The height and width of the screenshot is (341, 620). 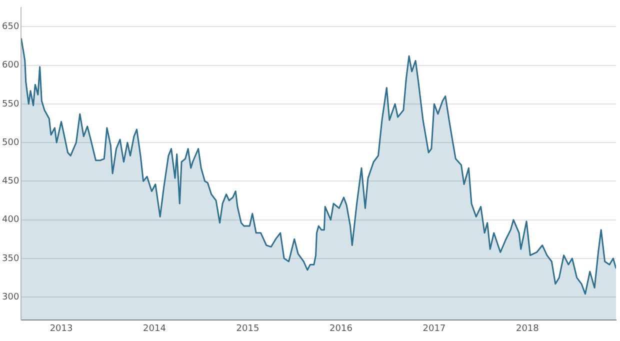 I want to click on x-tick-label: 2014, so click(x=154, y=329).